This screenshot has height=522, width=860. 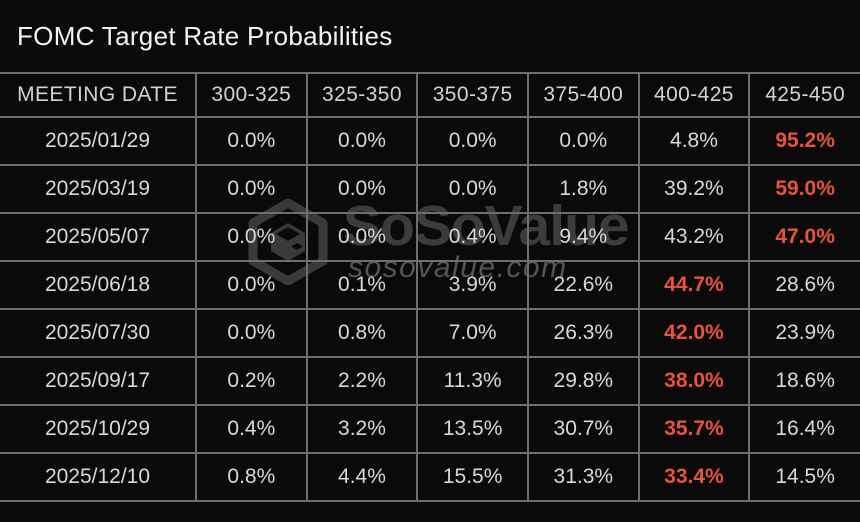 What do you see at coordinates (362, 477) in the screenshot?
I see `probability-cell: 4.4%` at bounding box center [362, 477].